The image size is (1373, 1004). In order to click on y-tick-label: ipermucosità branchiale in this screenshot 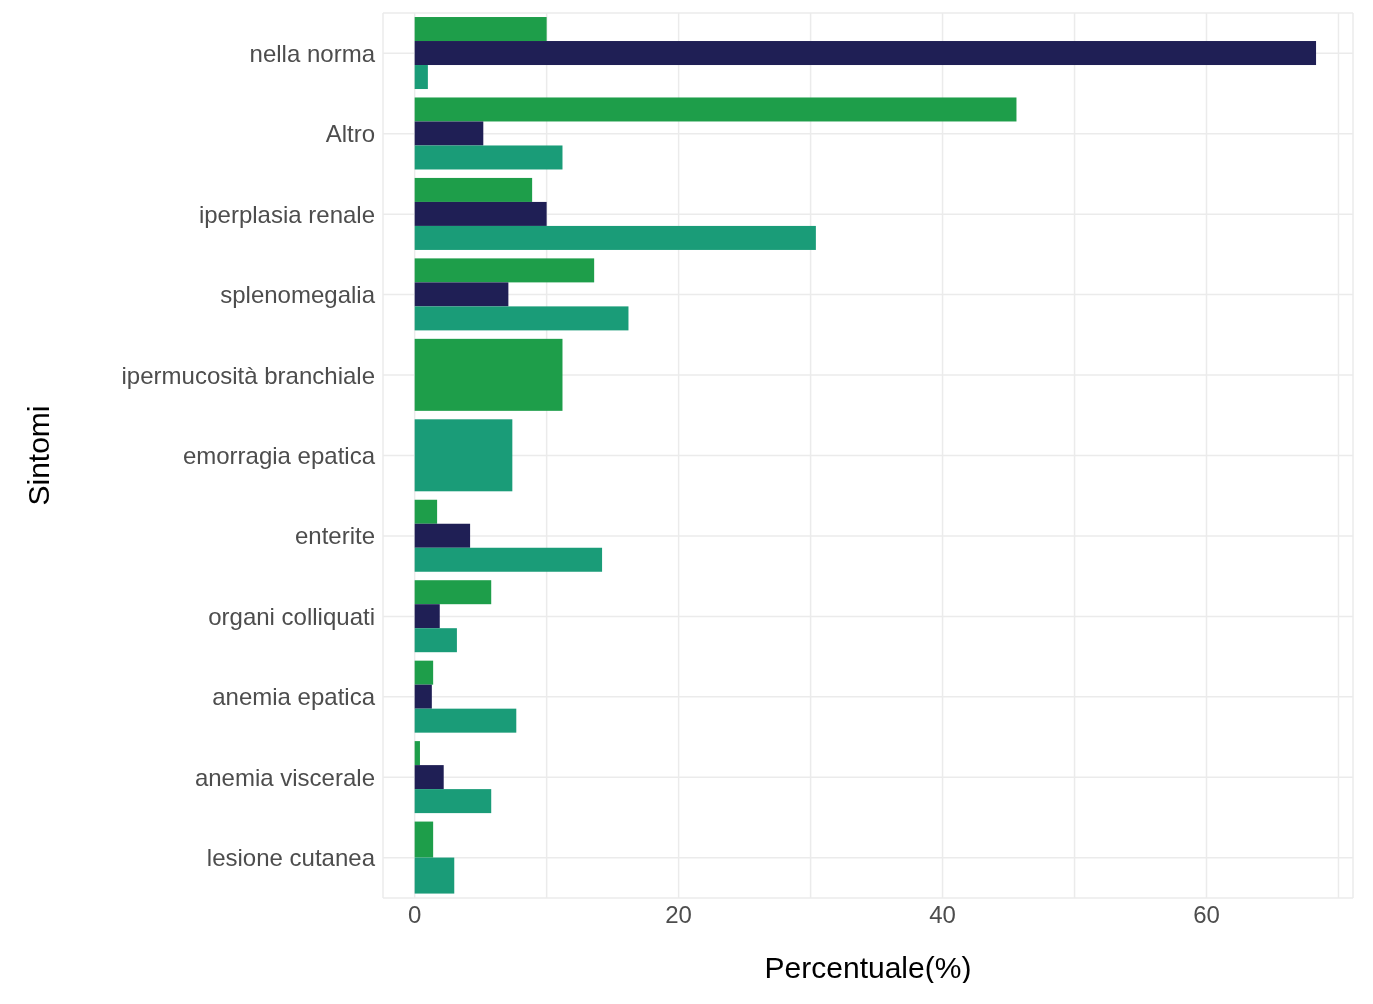, I will do `click(248, 375)`.